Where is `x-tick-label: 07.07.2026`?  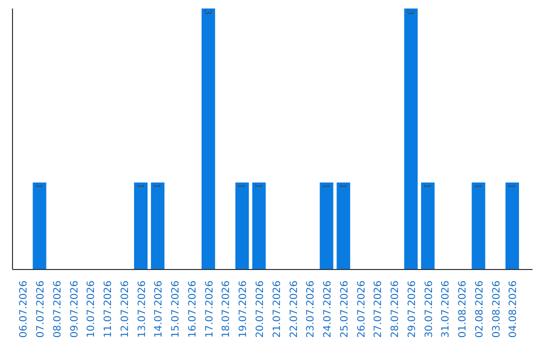
x-tick-label: 07.07.2026 is located at coordinates (41, 309).